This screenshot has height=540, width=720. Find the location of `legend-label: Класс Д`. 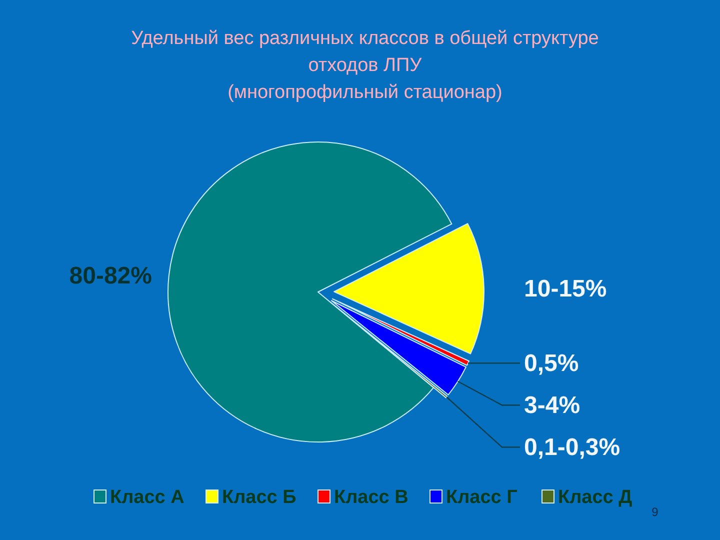

legend-label: Класс Д is located at coordinates (595, 497).